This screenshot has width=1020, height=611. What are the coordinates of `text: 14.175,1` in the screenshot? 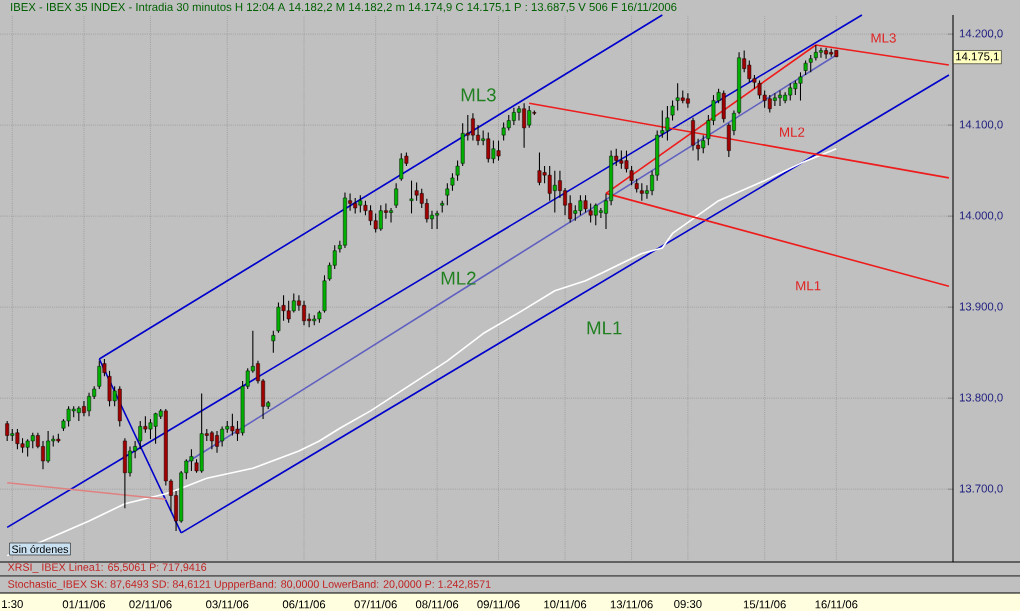 It's located at (977, 57).